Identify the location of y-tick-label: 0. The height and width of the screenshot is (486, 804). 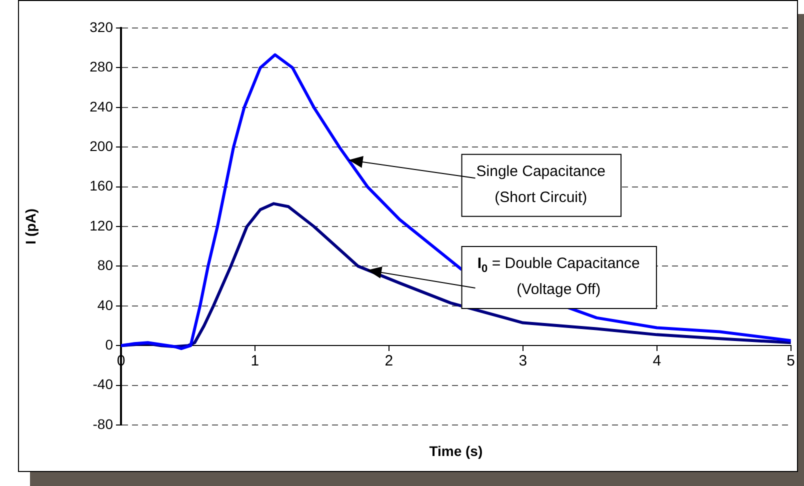
(109, 344).